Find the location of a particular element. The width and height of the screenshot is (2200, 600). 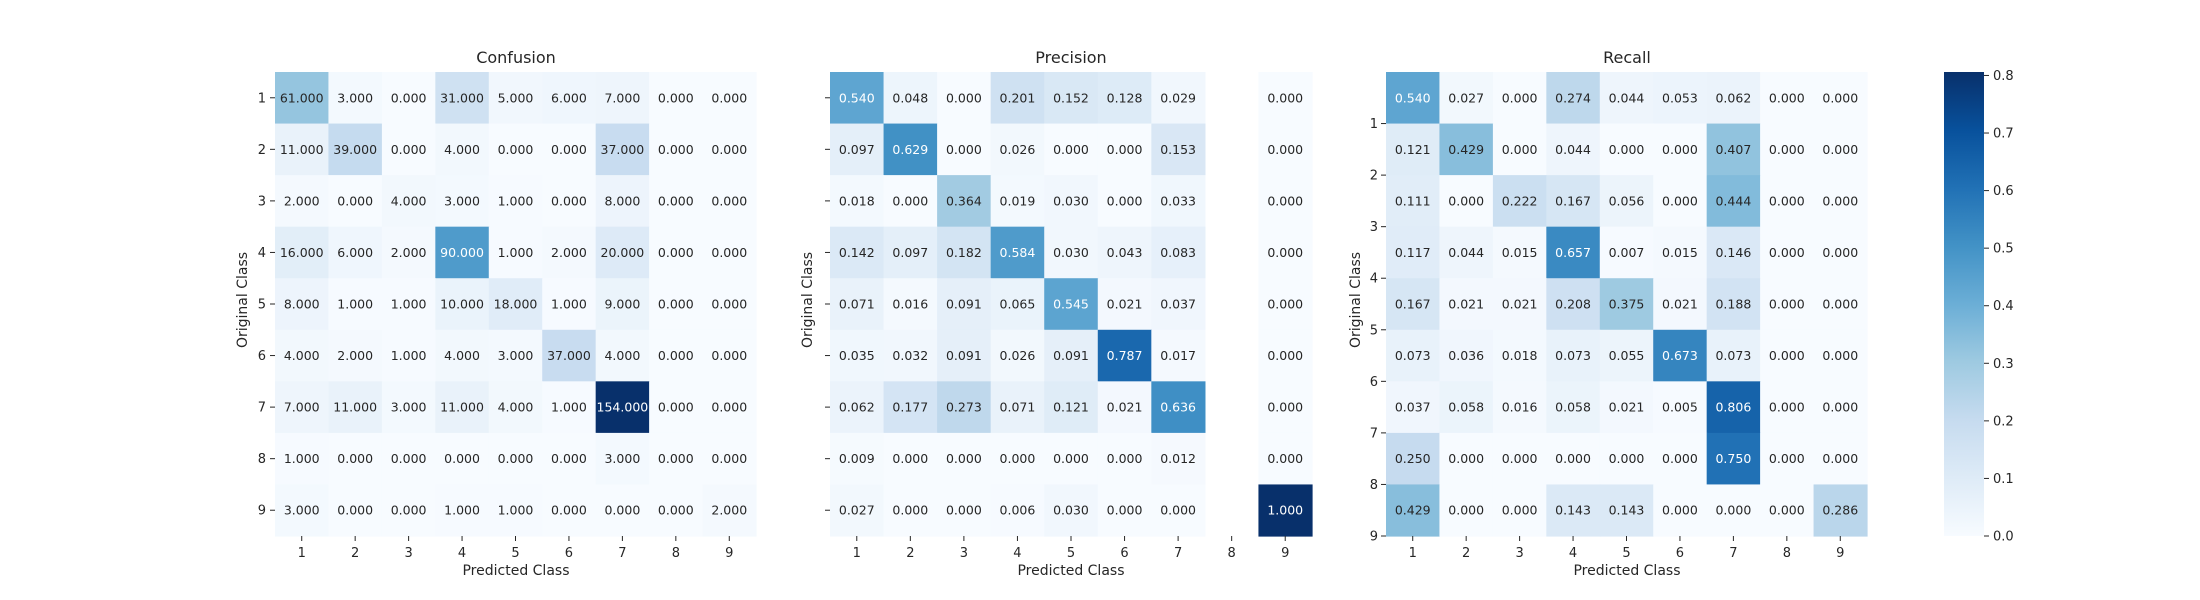

cell-value-label: 0.188 is located at coordinates (1733, 304).